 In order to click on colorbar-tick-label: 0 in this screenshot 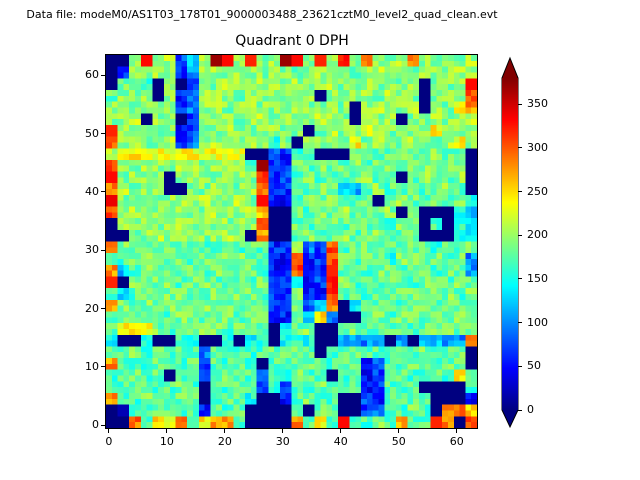, I will do `click(530, 409)`.